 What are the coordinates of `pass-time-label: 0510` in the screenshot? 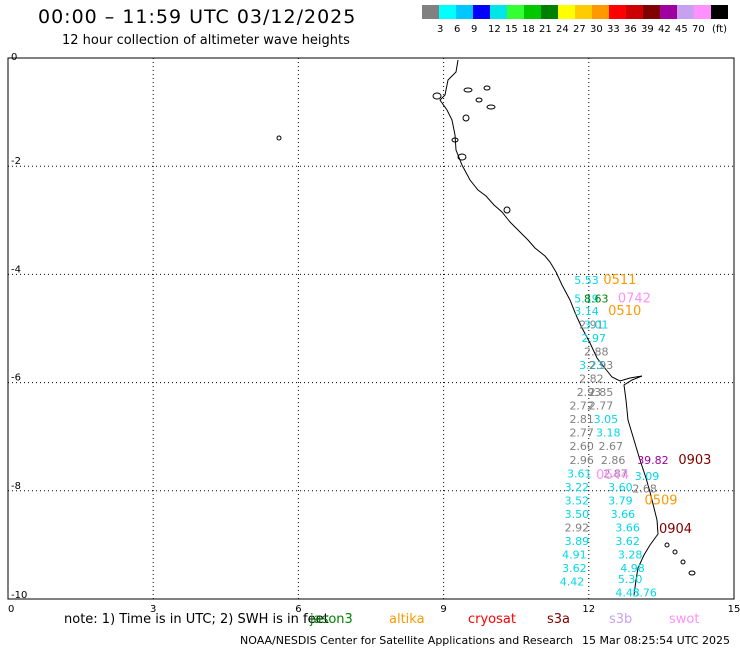 It's located at (624, 311).